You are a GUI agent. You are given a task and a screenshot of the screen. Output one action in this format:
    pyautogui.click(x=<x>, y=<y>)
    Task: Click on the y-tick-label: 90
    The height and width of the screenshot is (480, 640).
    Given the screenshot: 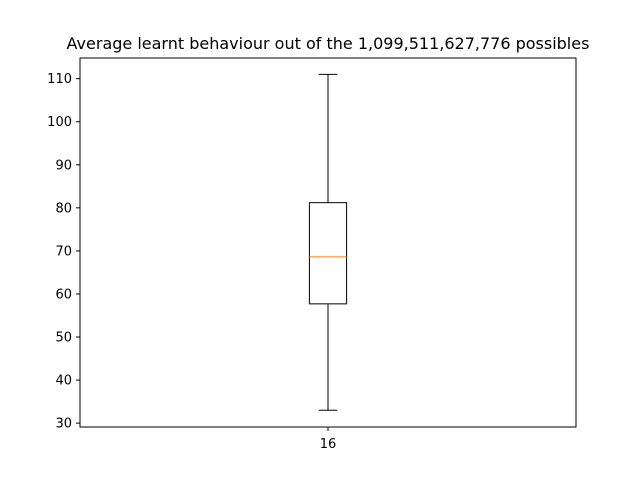 What is the action you would take?
    pyautogui.click(x=63, y=165)
    